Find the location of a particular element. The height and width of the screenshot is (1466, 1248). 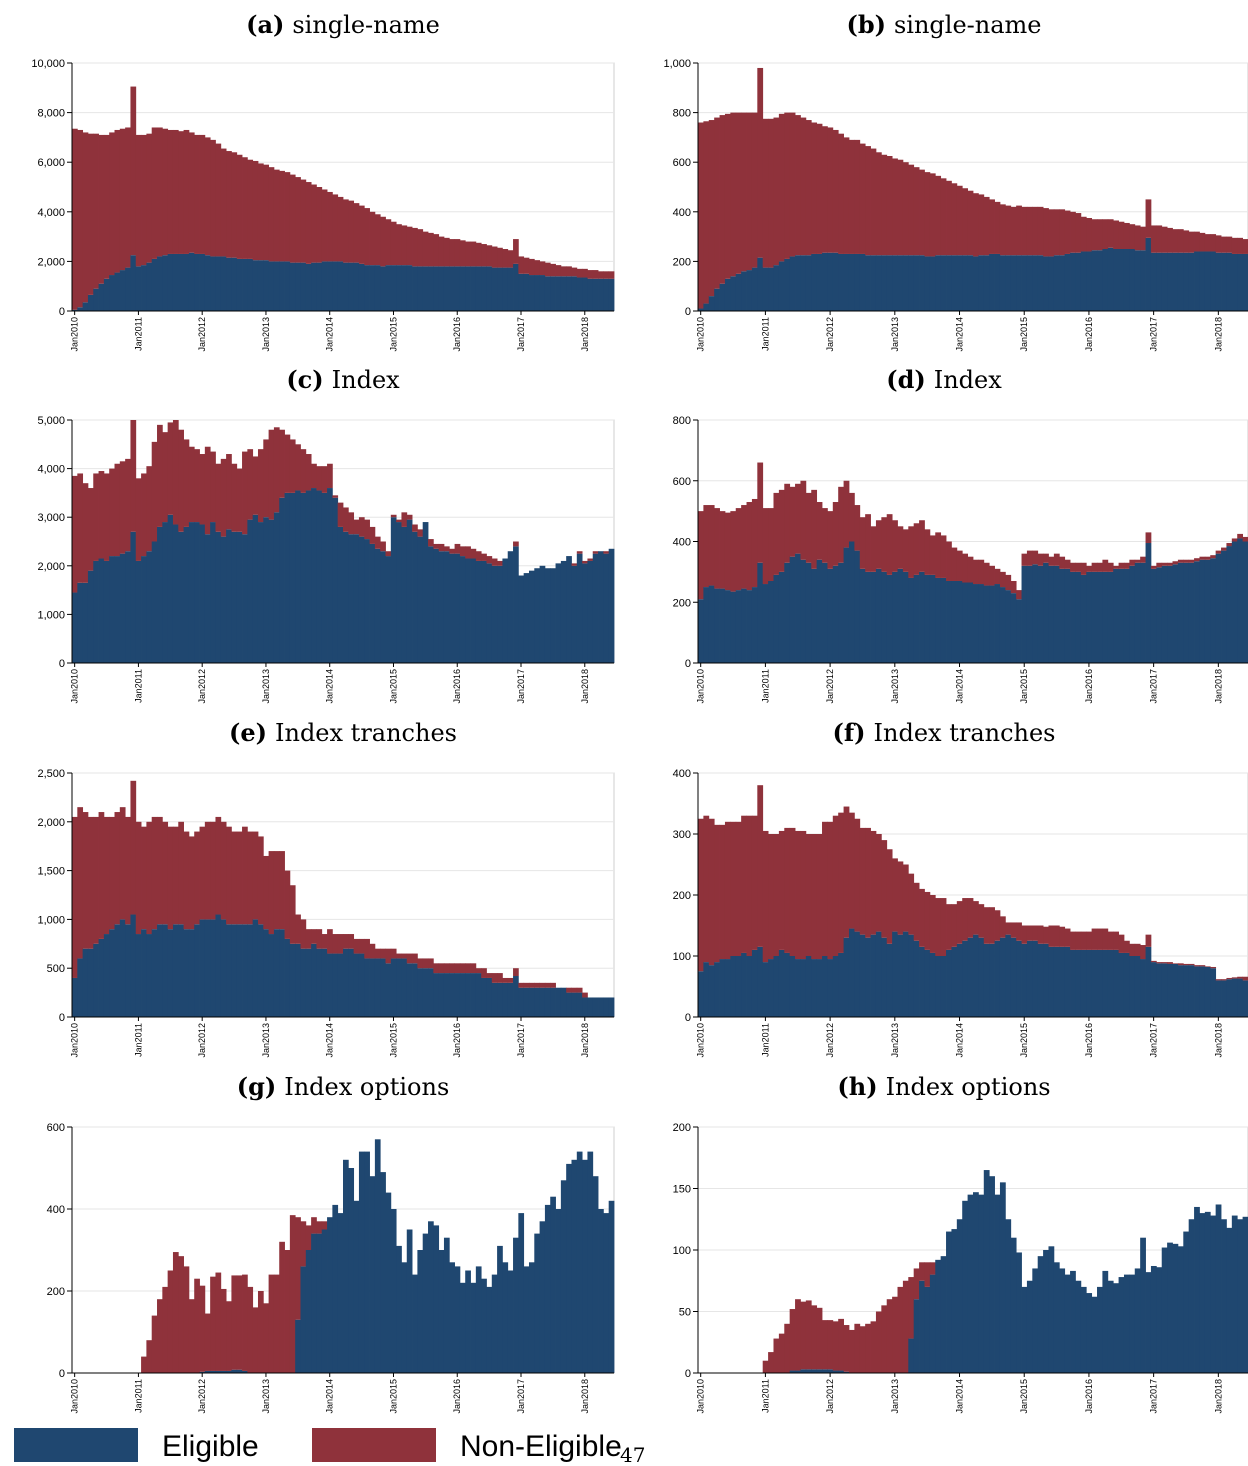

x-tick-label: Jan2016 is located at coordinates (457, 686).